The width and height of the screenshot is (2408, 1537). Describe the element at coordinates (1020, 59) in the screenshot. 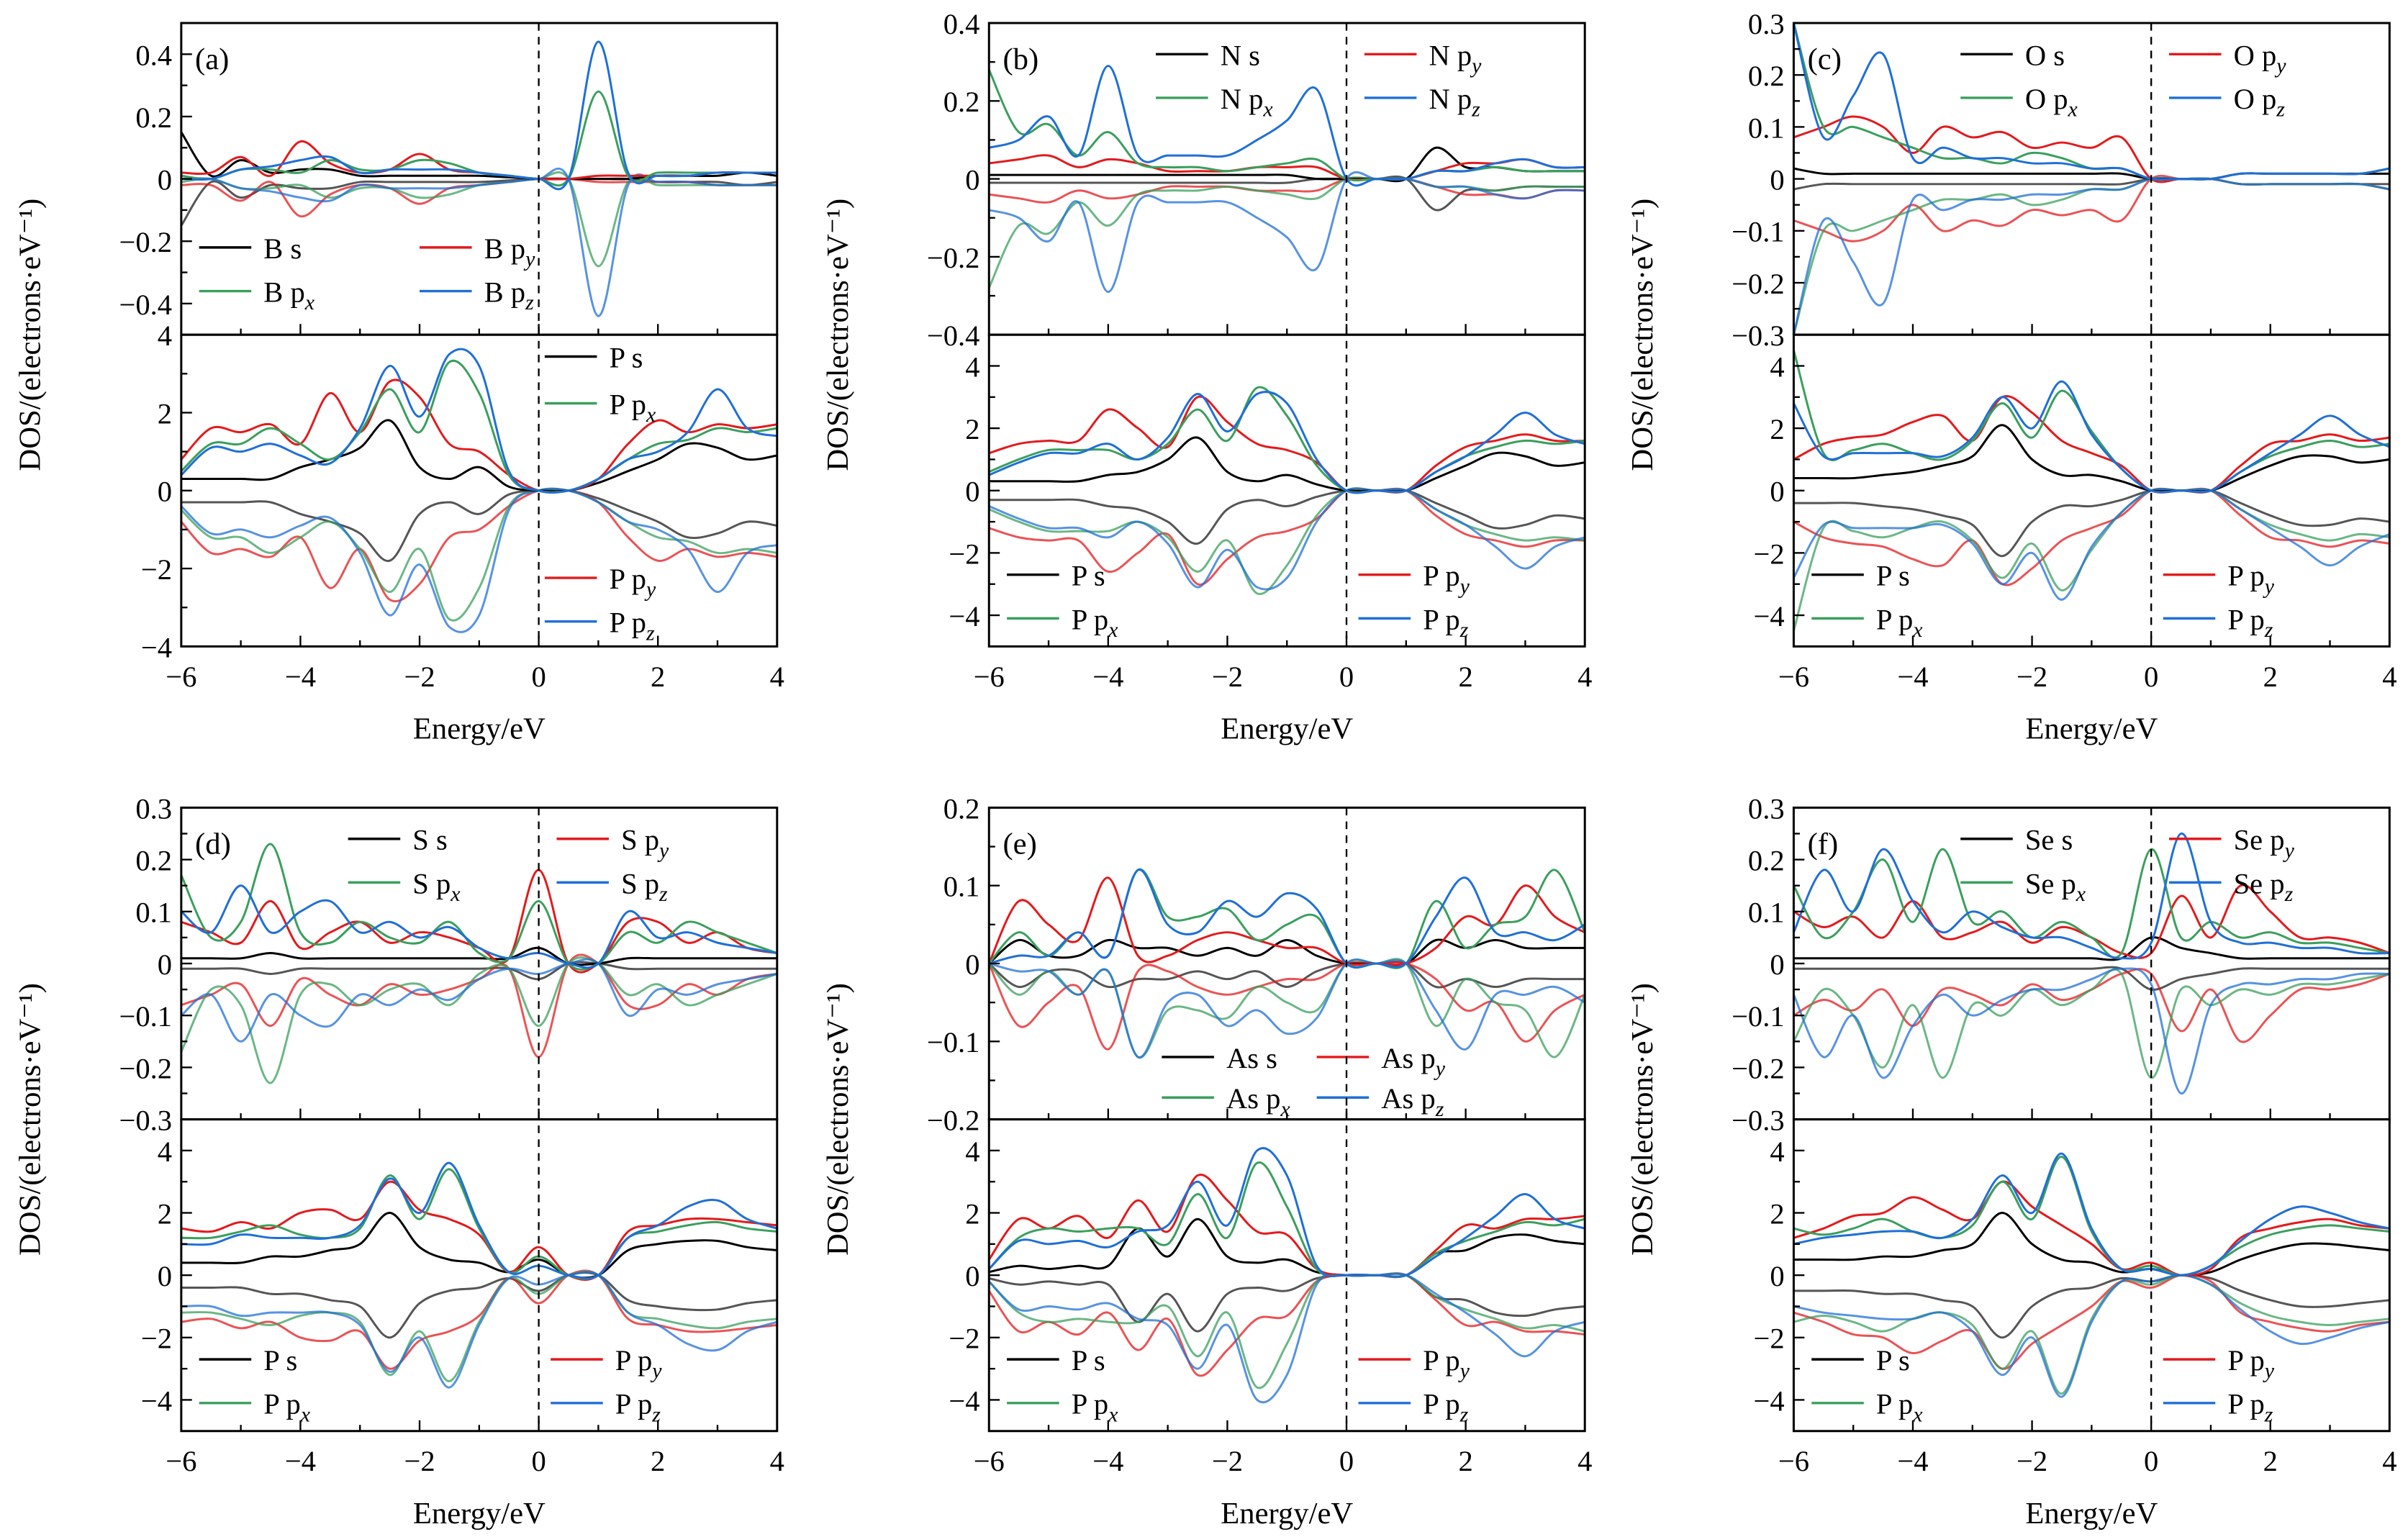

I see `panel-label: (b)` at that location.